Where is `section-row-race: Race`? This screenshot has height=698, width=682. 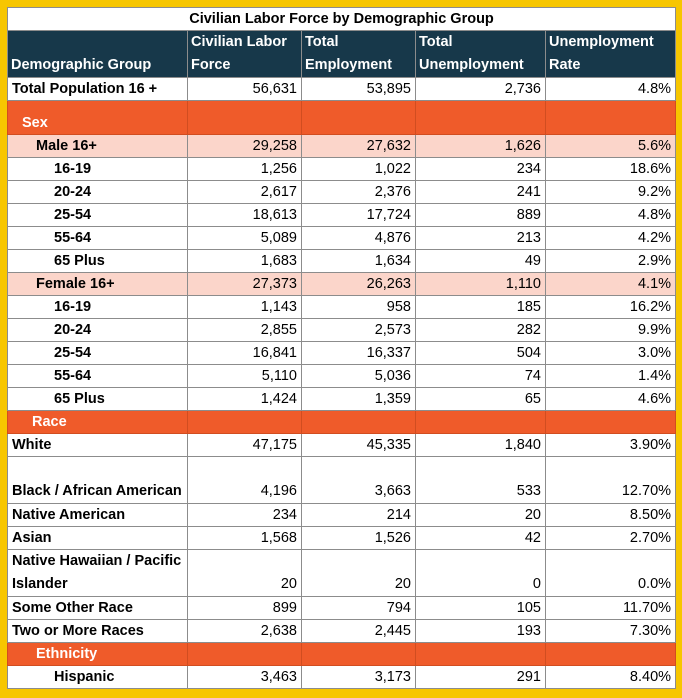 section-row-race: Race is located at coordinates (342, 422).